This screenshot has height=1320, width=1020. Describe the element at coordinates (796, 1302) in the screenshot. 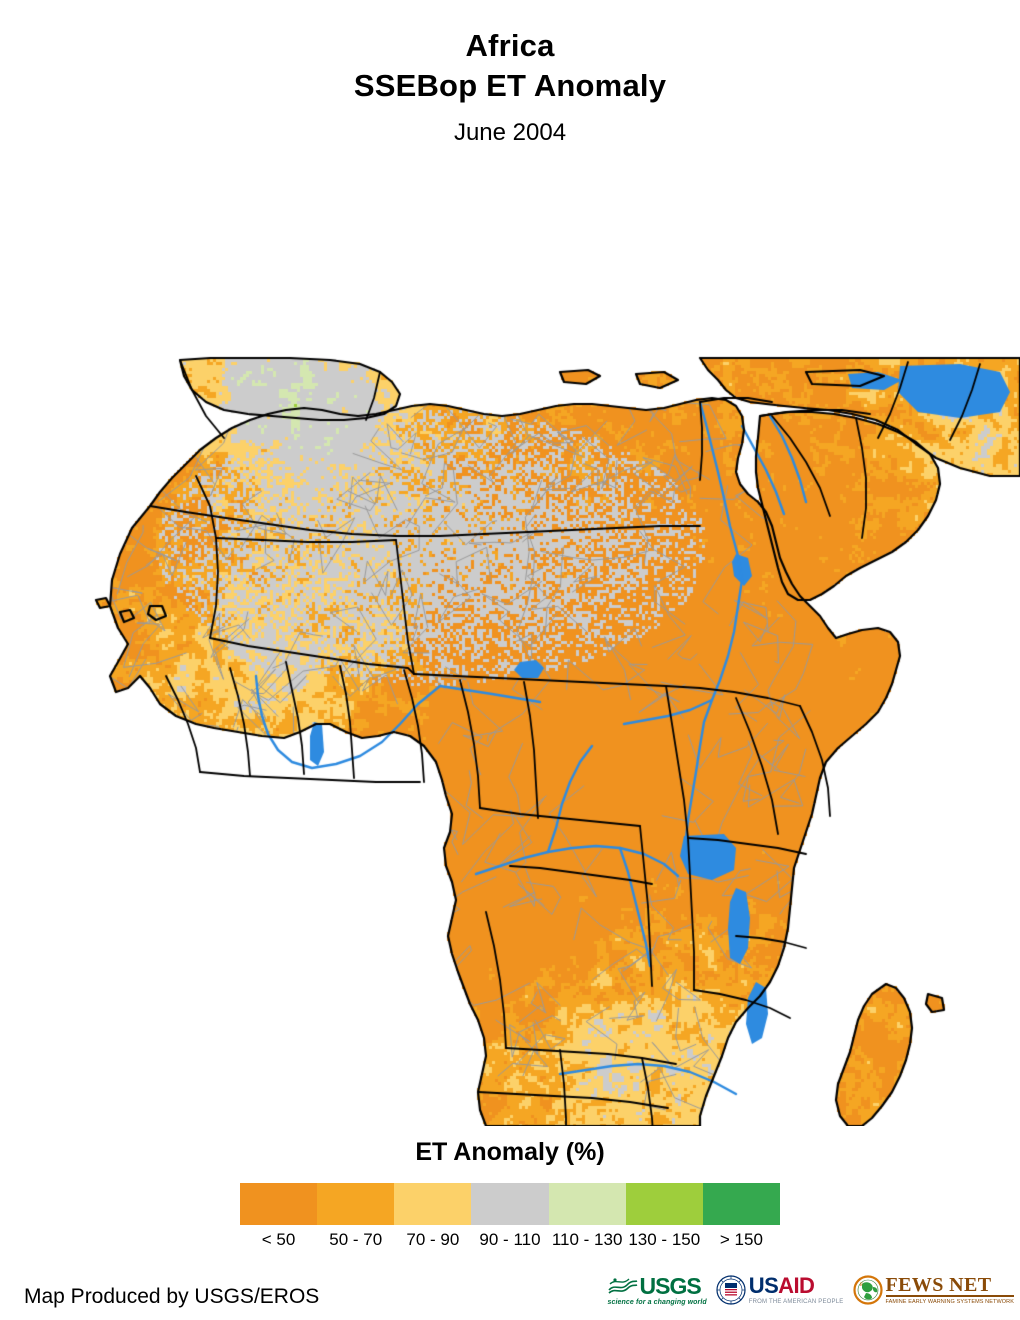

I see `usaid-tagline: FROM THE AMERICAN PEOPLE` at that location.